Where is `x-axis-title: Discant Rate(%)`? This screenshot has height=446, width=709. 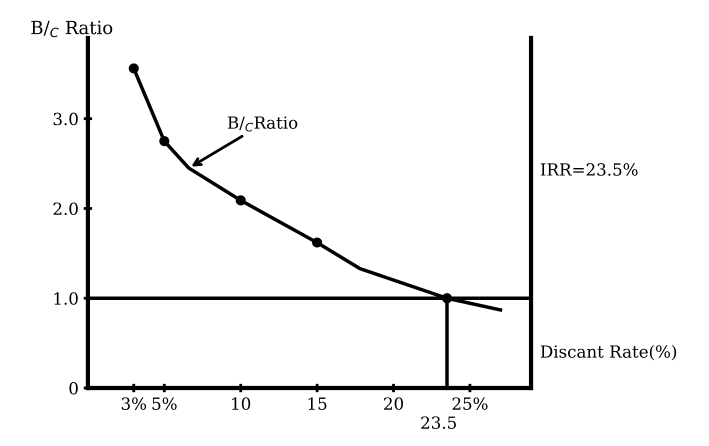 x-axis-title: Discant Rate(%) is located at coordinates (608, 352).